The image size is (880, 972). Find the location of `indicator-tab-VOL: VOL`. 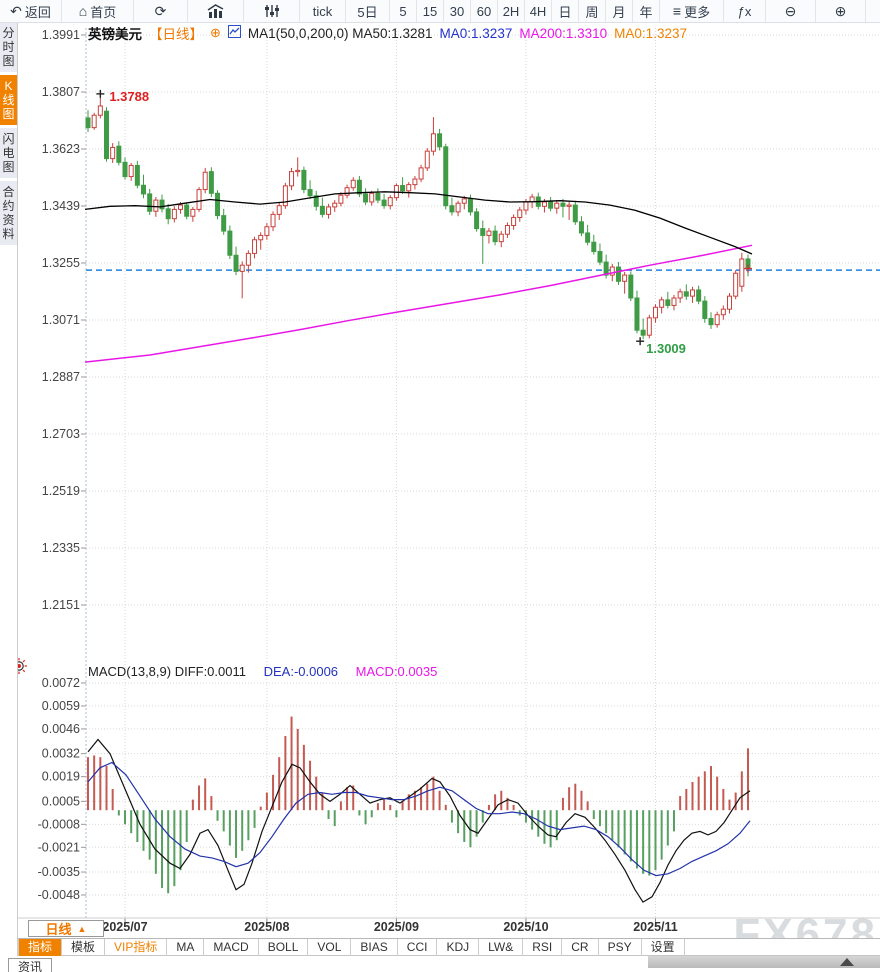

indicator-tab-VOL: VOL is located at coordinates (330, 947).